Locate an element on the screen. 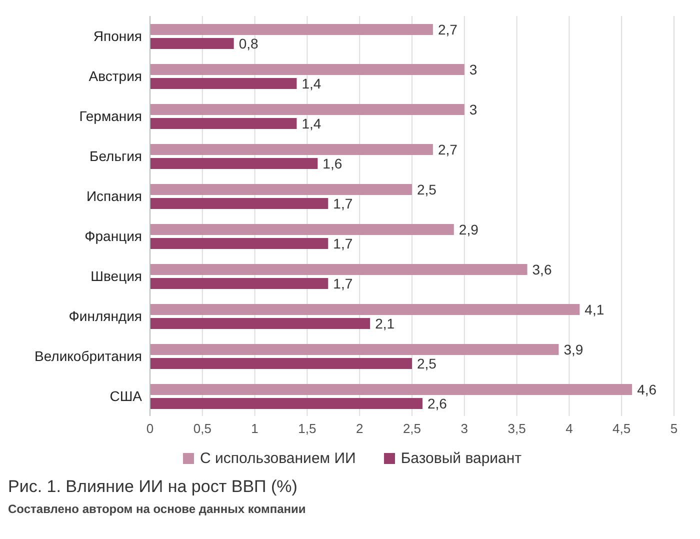 The width and height of the screenshot is (700, 539). x-tick-label: 4,5 is located at coordinates (621, 428).